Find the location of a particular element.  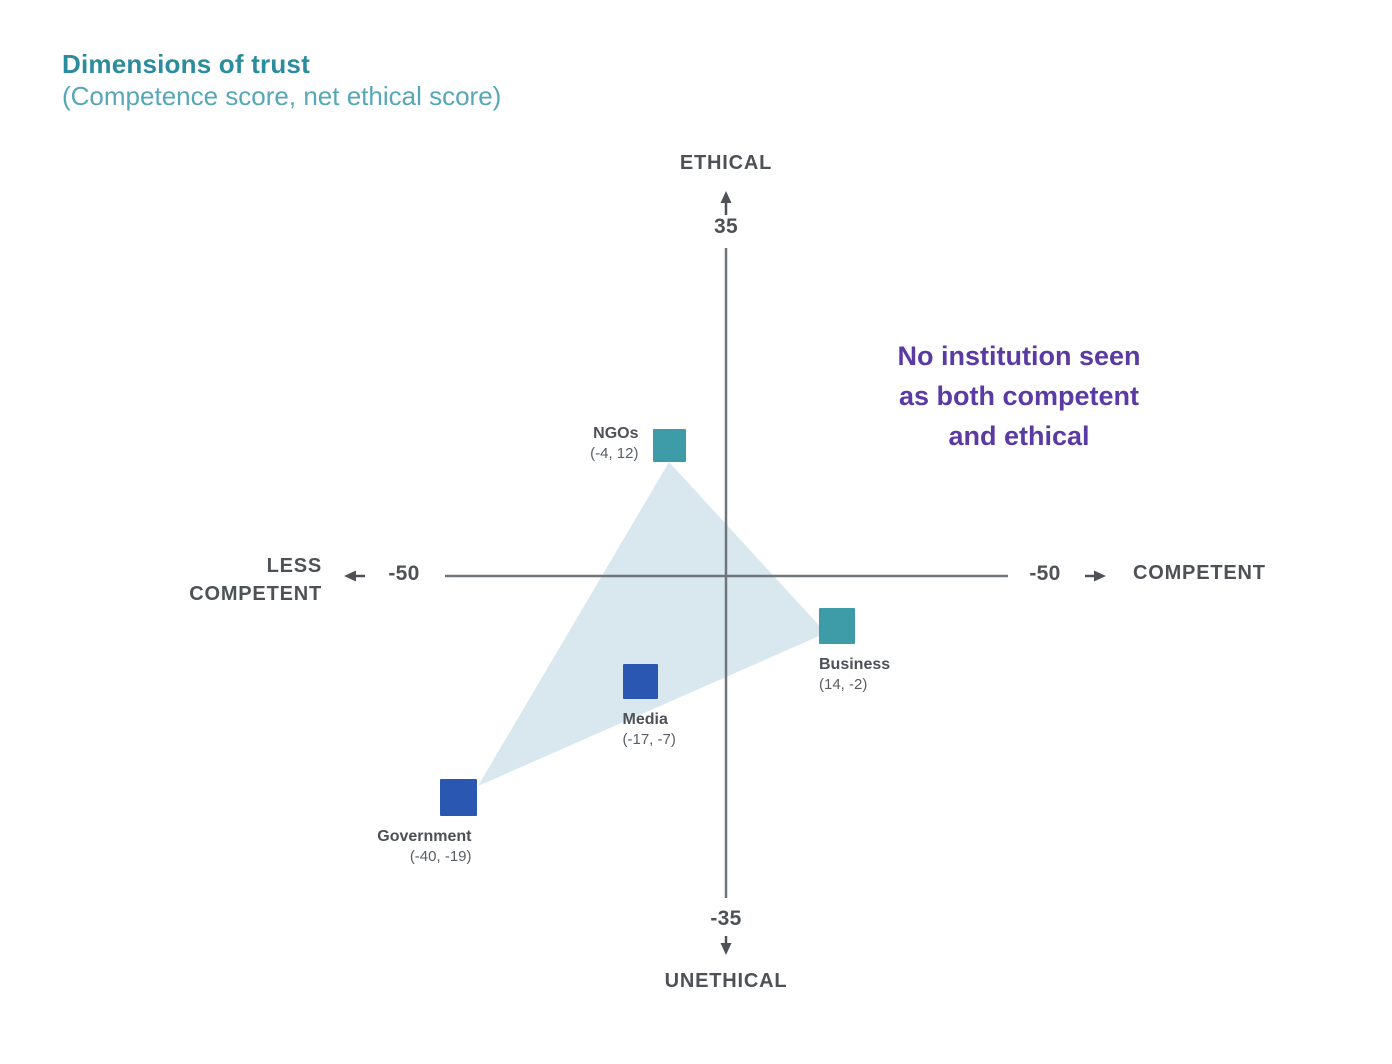

annotation-line: No institution seen is located at coordinates (1019, 356).